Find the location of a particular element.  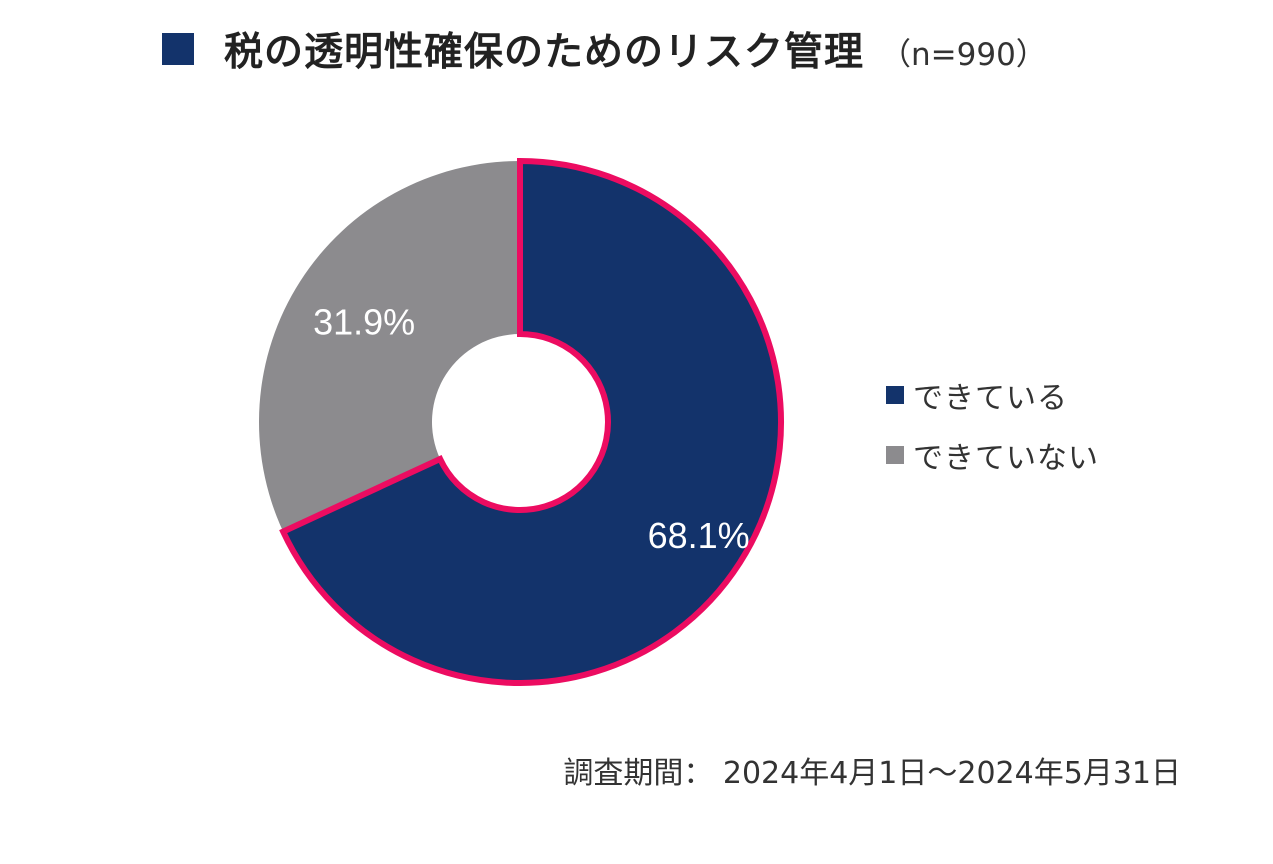

chart-subtitle: （n=990） is located at coordinates (963, 54).